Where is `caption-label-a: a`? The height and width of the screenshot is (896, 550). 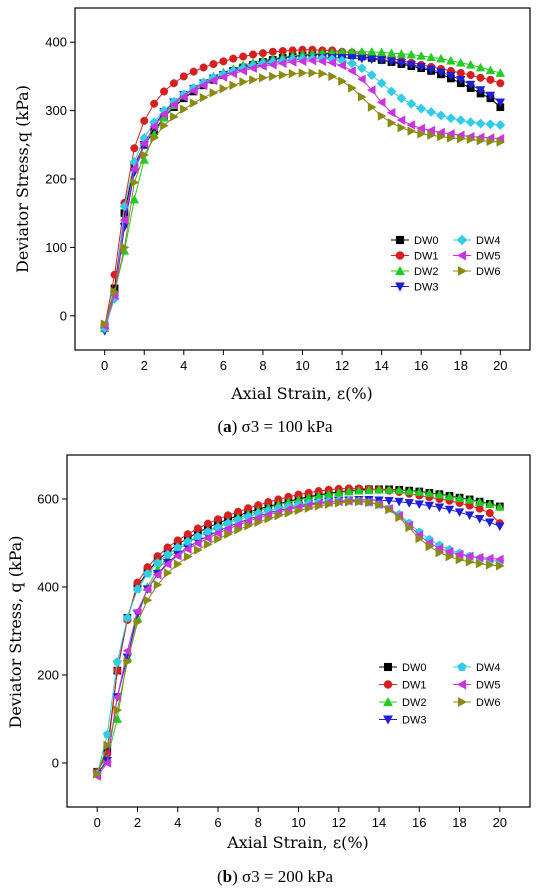
caption-label-a: a is located at coordinates (227, 426).